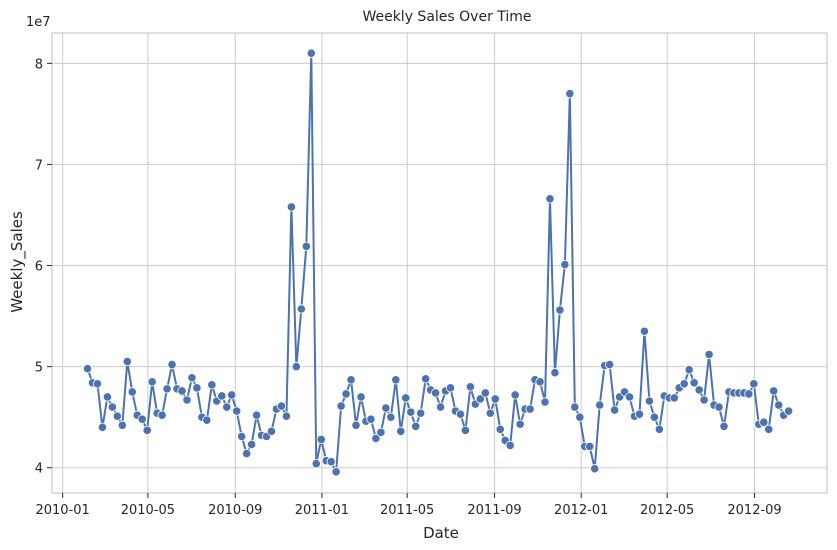 The width and height of the screenshot is (837, 550). Describe the element at coordinates (494, 510) in the screenshot. I see `x-tick-label: 2011-09` at that location.